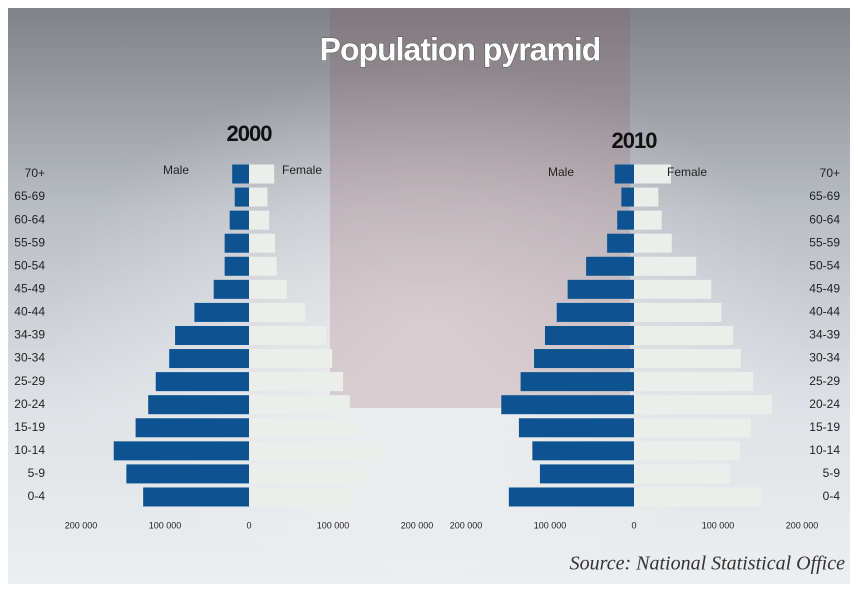 This screenshot has height=592, width=858. Describe the element at coordinates (824, 381) in the screenshot. I see `y-tick-label: 25-29` at that location.